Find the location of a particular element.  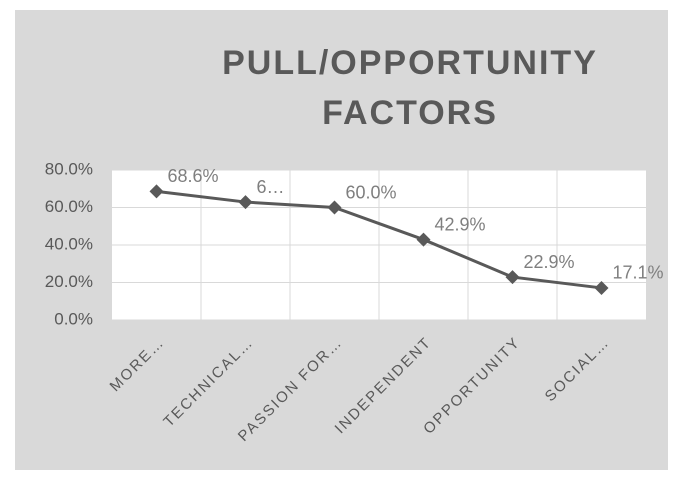

chart-title: PULL/OPPORTUNITY FACTORS is located at coordinates (410, 88).